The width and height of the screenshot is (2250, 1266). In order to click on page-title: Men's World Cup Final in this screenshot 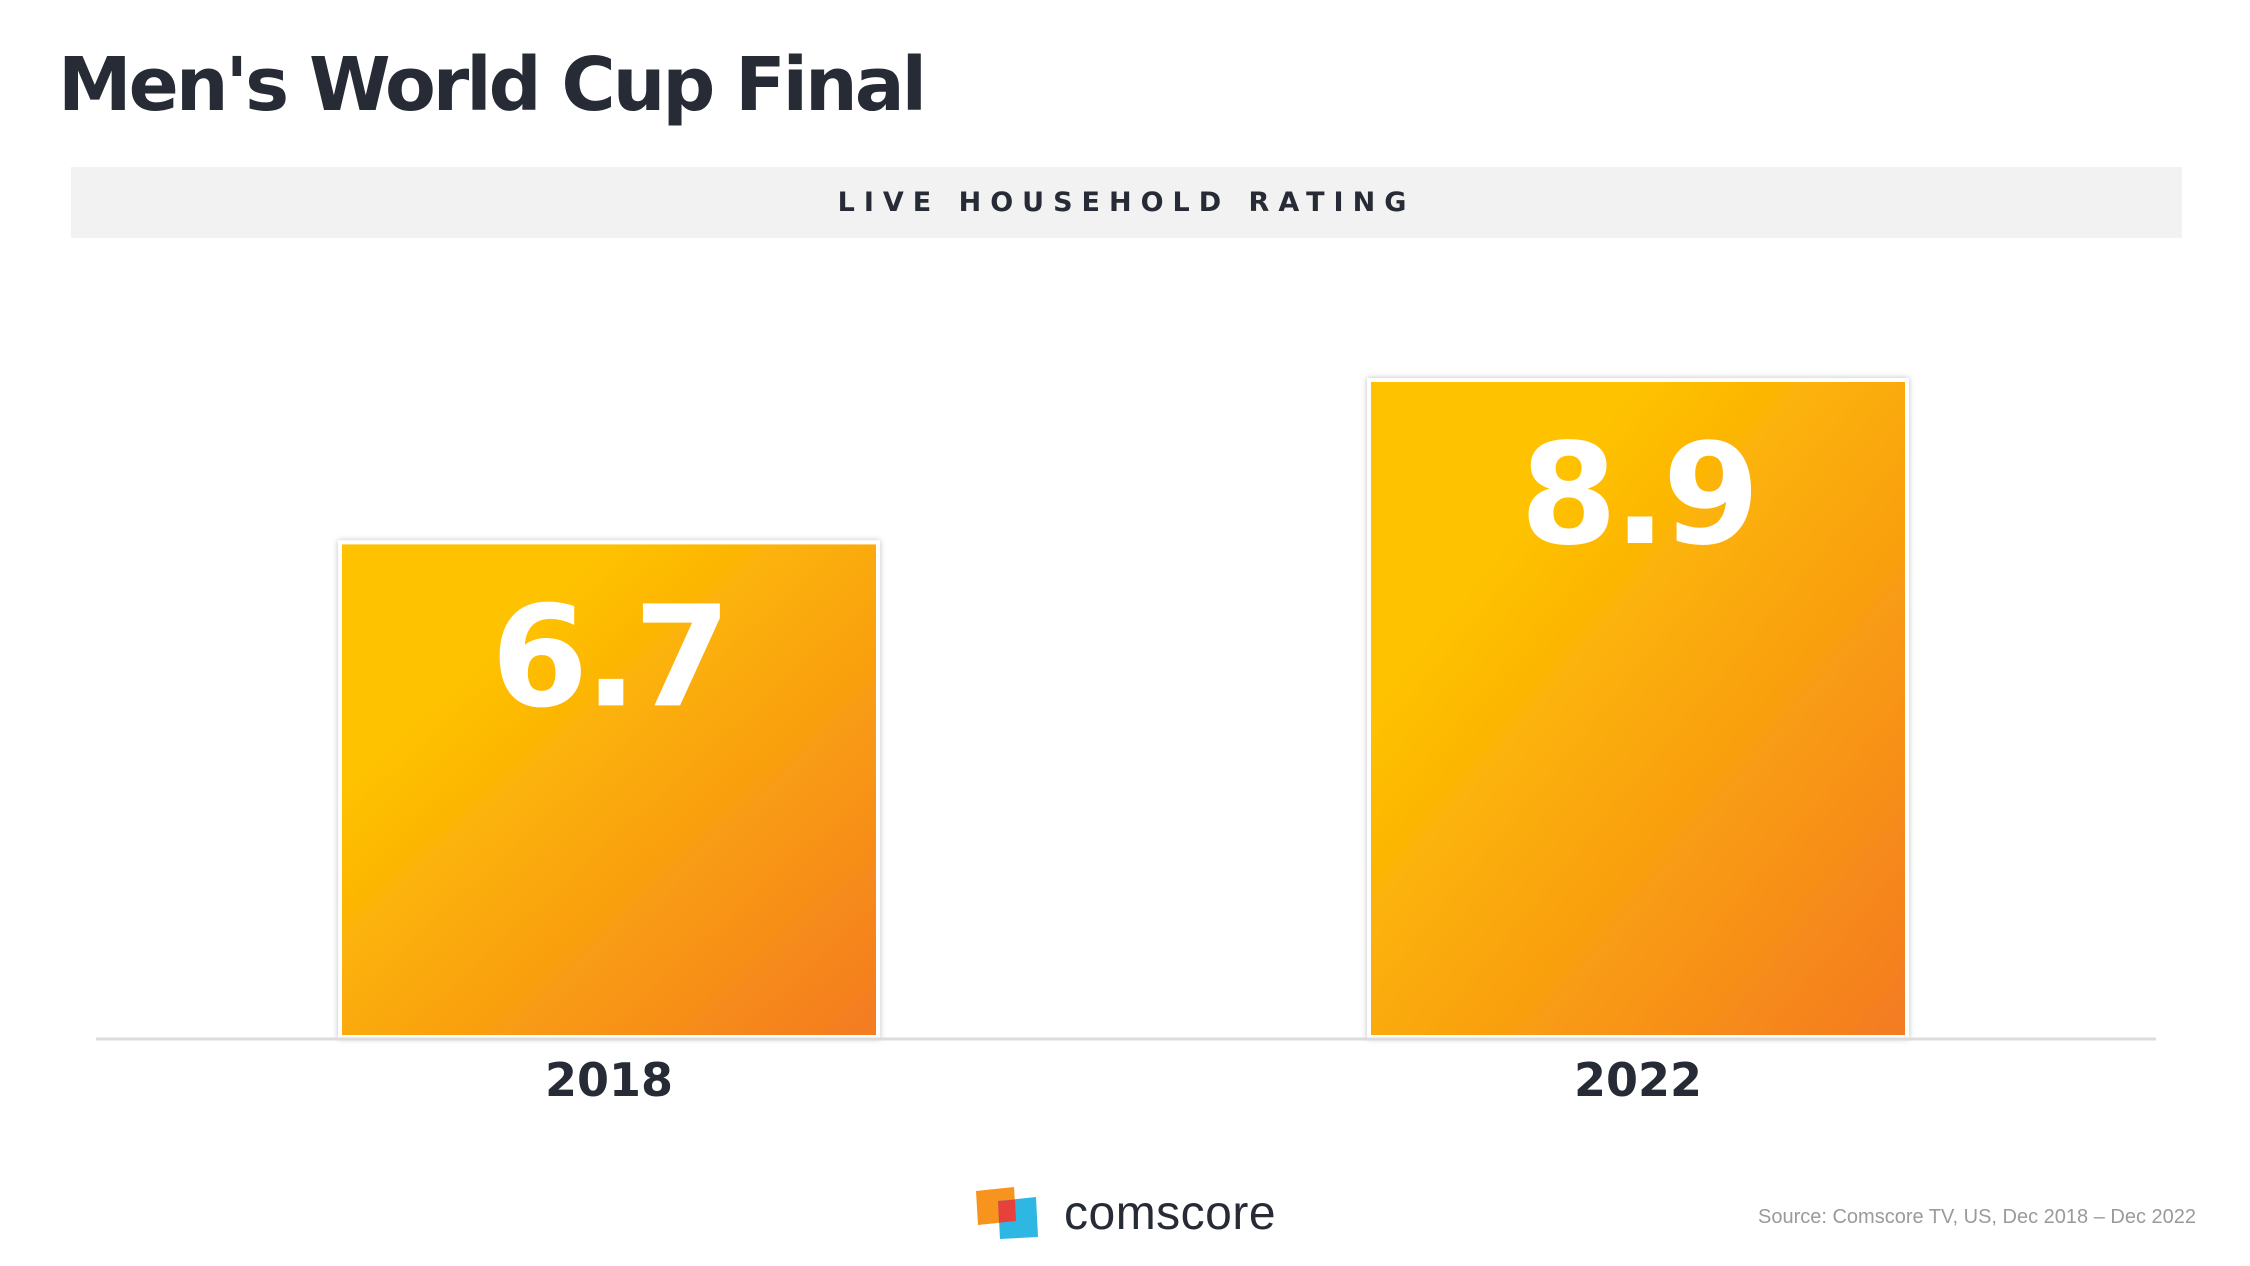, I will do `click(492, 85)`.